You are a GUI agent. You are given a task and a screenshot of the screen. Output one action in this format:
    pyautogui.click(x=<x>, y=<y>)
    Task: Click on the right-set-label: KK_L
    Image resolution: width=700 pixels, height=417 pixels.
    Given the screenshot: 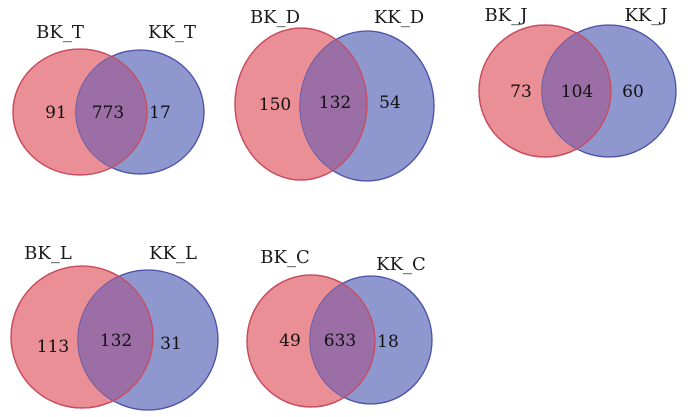 What is the action you would take?
    pyautogui.click(x=173, y=253)
    